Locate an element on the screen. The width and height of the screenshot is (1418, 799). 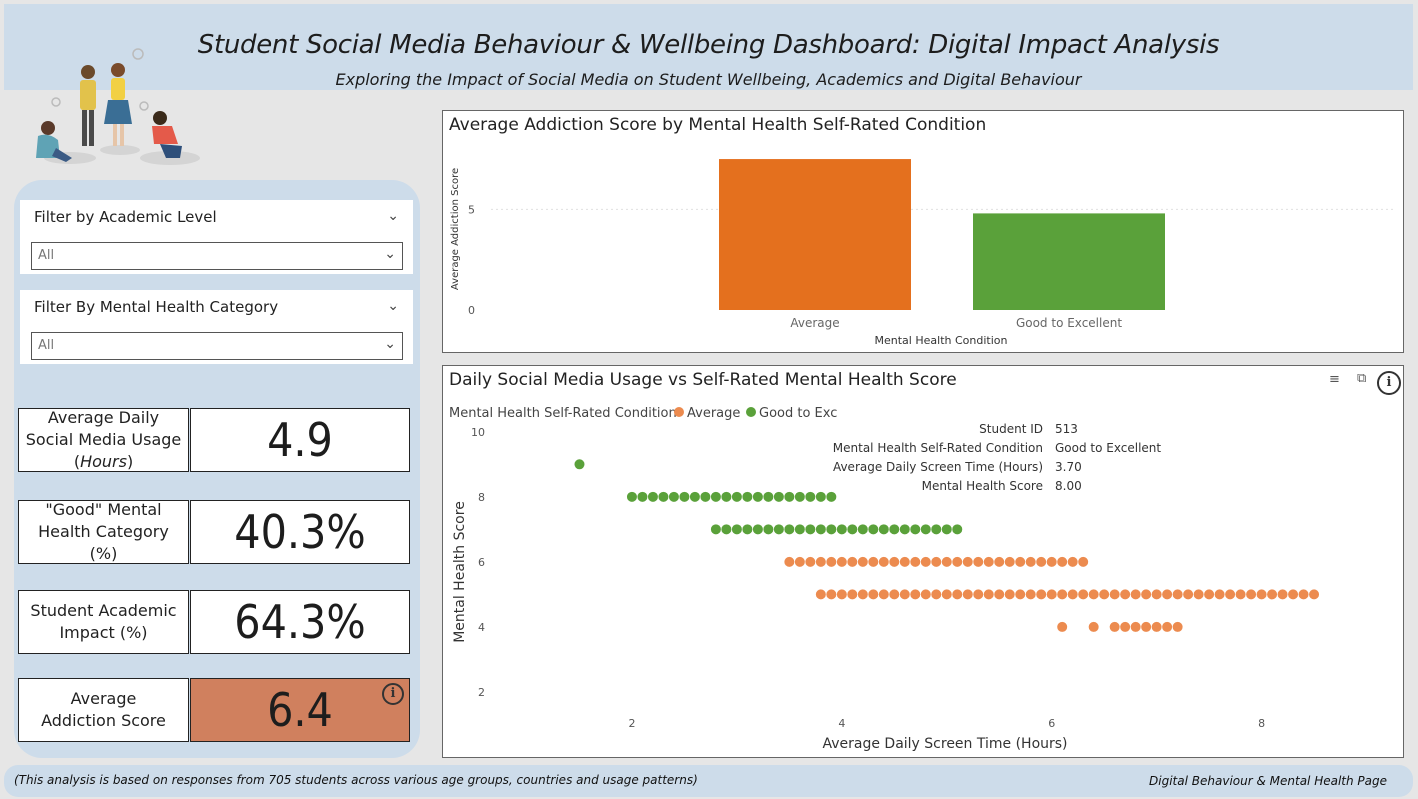
kpi-addiction-label: Average Addiction Score is located at coordinates (103, 710).